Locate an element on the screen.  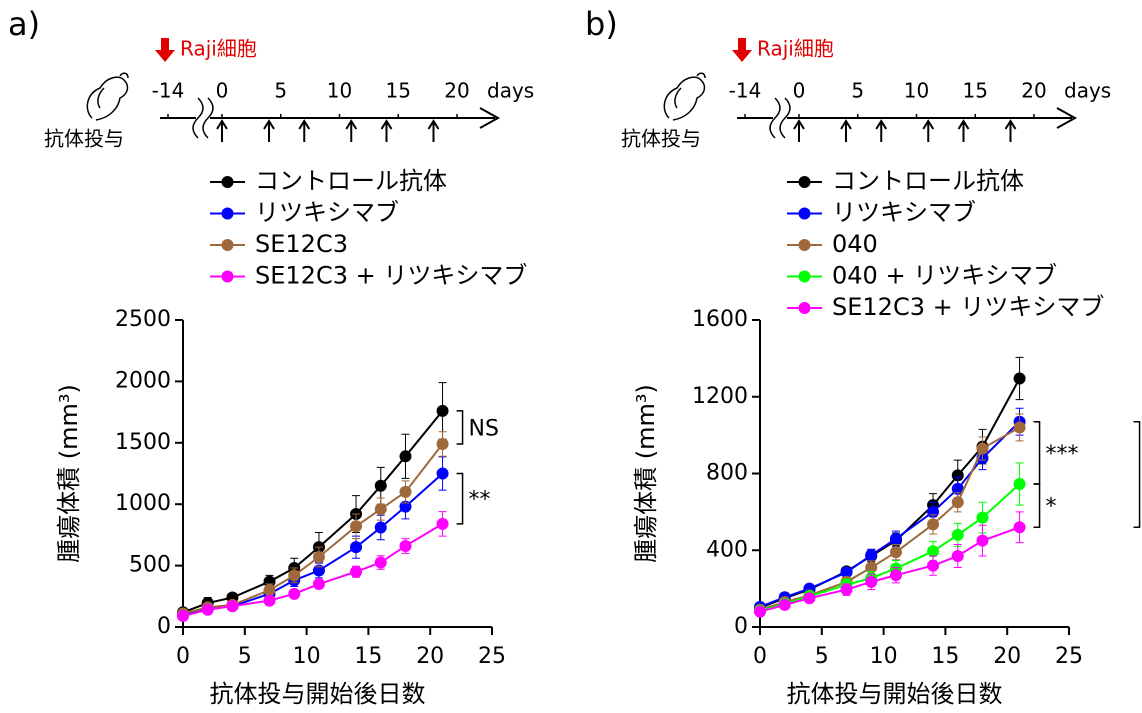
panel-label: a) is located at coordinates (24, 24).